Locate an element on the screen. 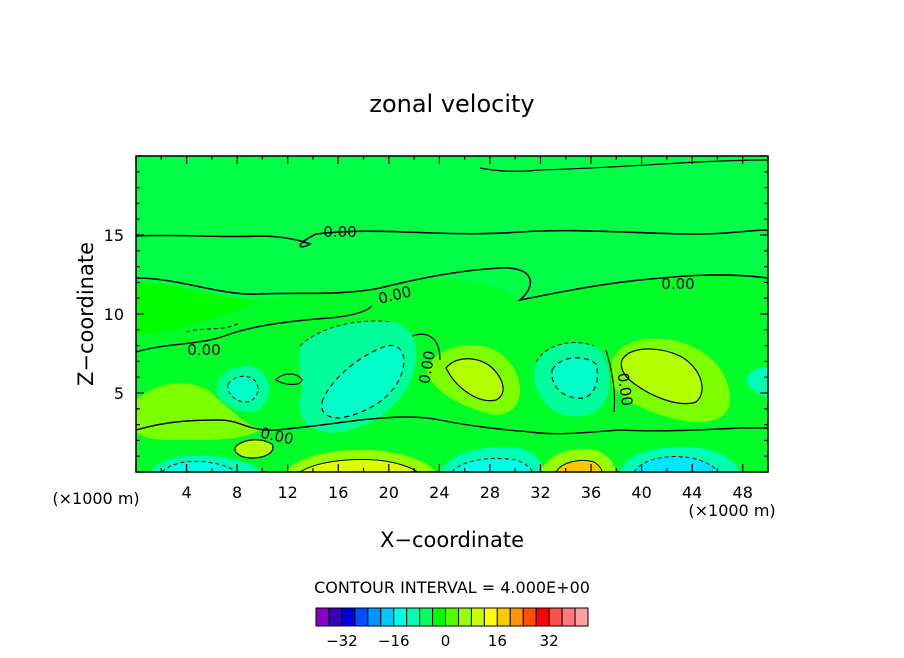 The height and width of the screenshot is (658, 904). x-tick-label: 4 is located at coordinates (186, 492).